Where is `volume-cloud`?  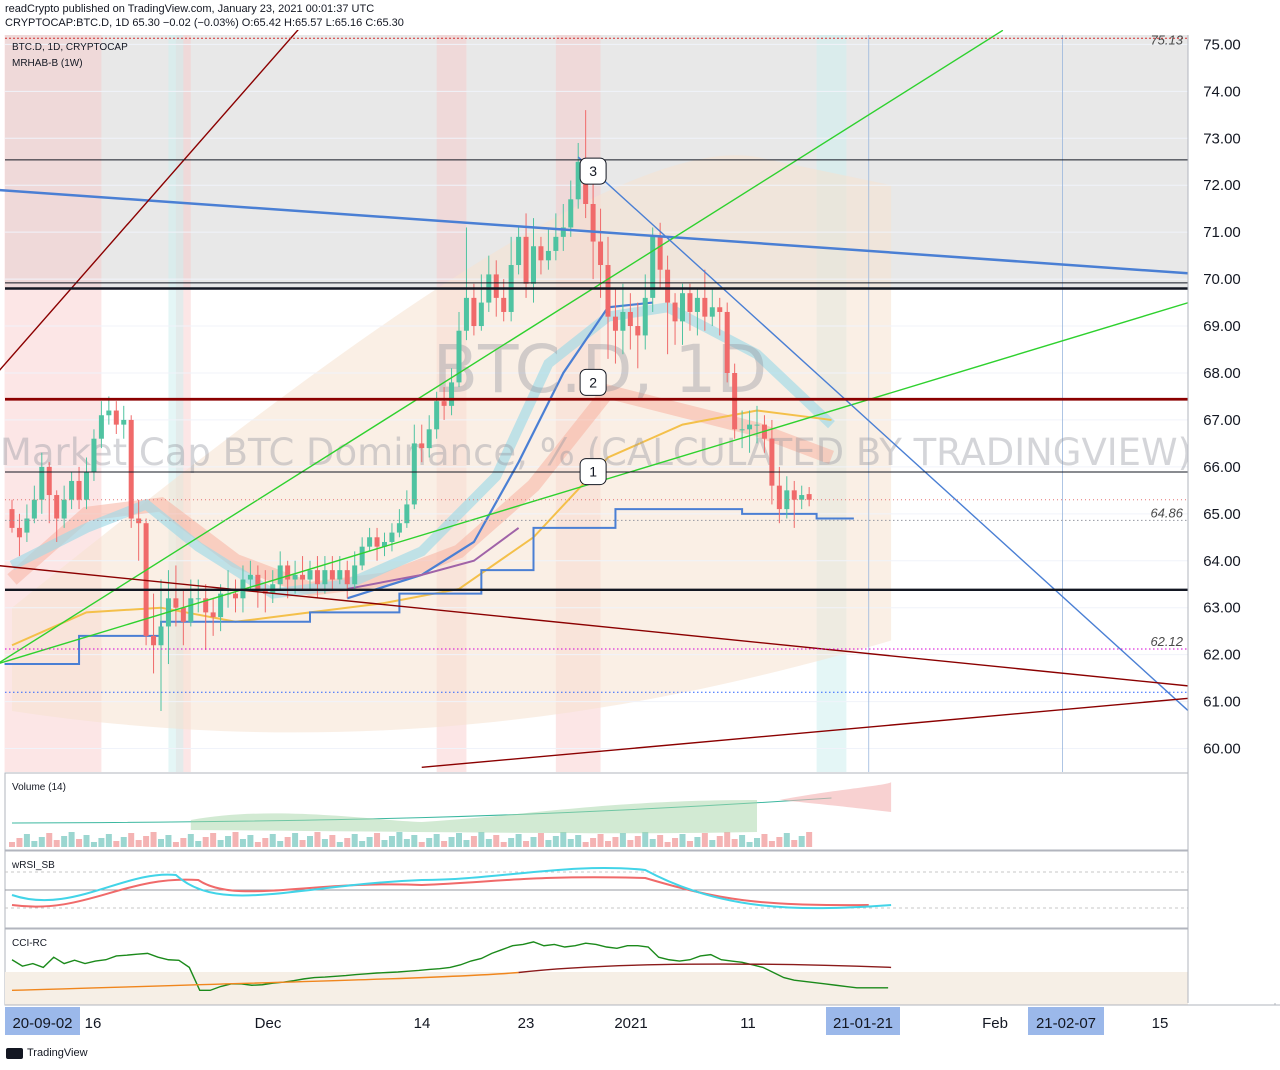
volume-cloud is located at coordinates (474, 817).